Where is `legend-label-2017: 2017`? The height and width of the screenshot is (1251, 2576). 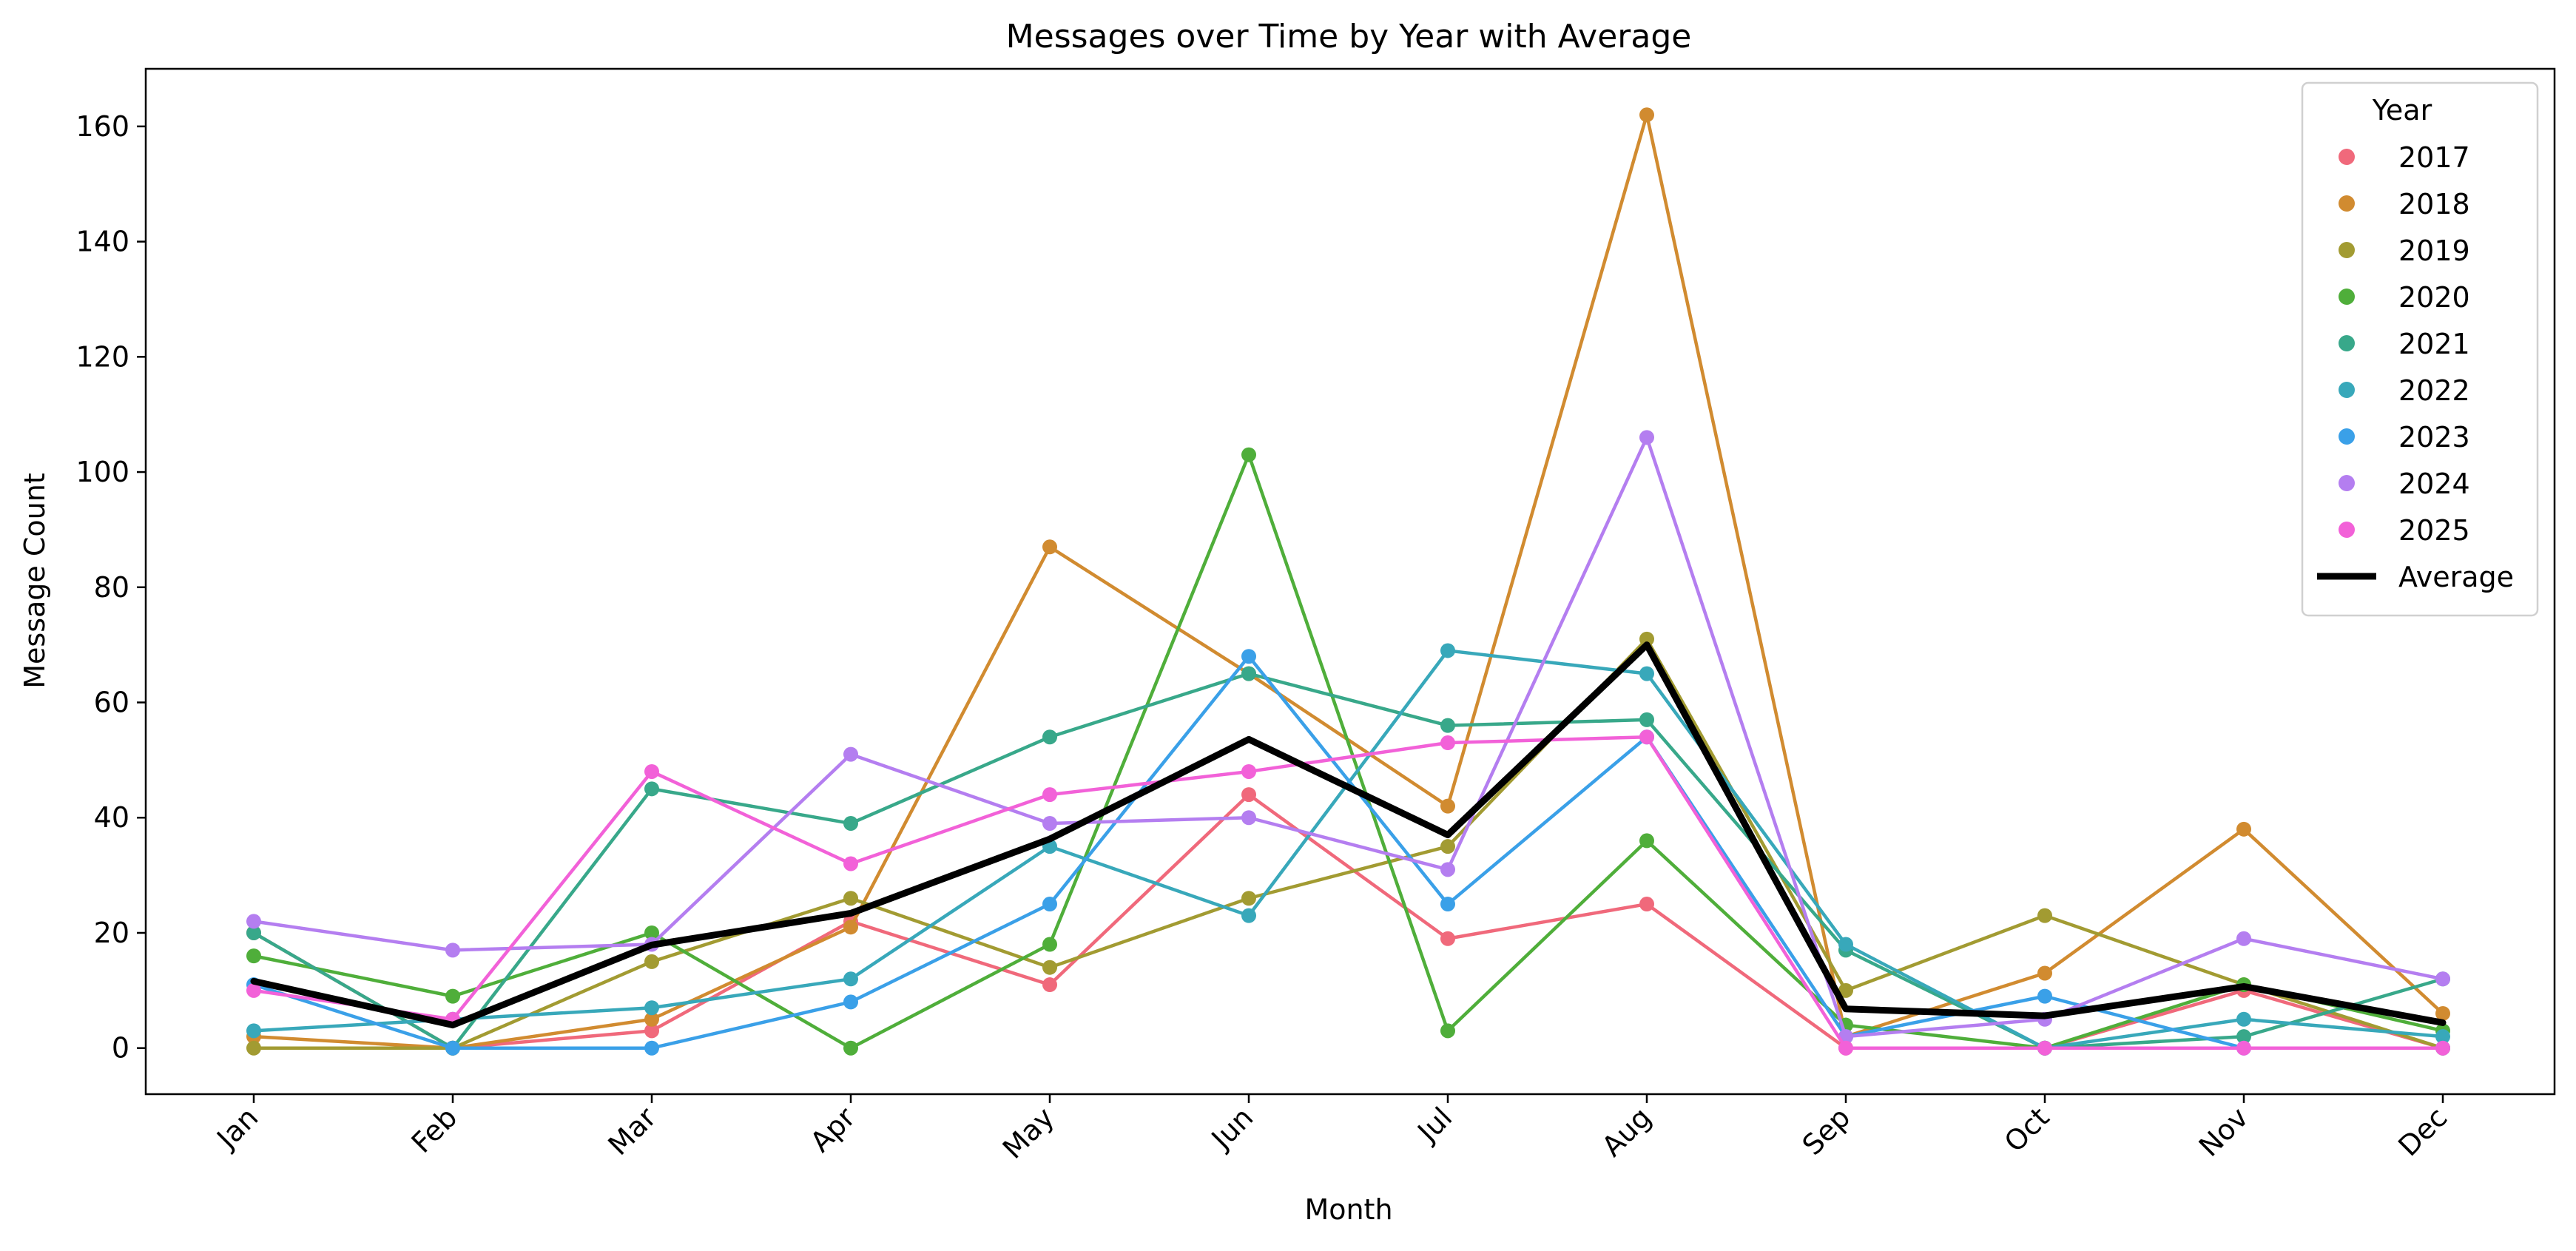
legend-label-2017: 2017 is located at coordinates (2434, 157).